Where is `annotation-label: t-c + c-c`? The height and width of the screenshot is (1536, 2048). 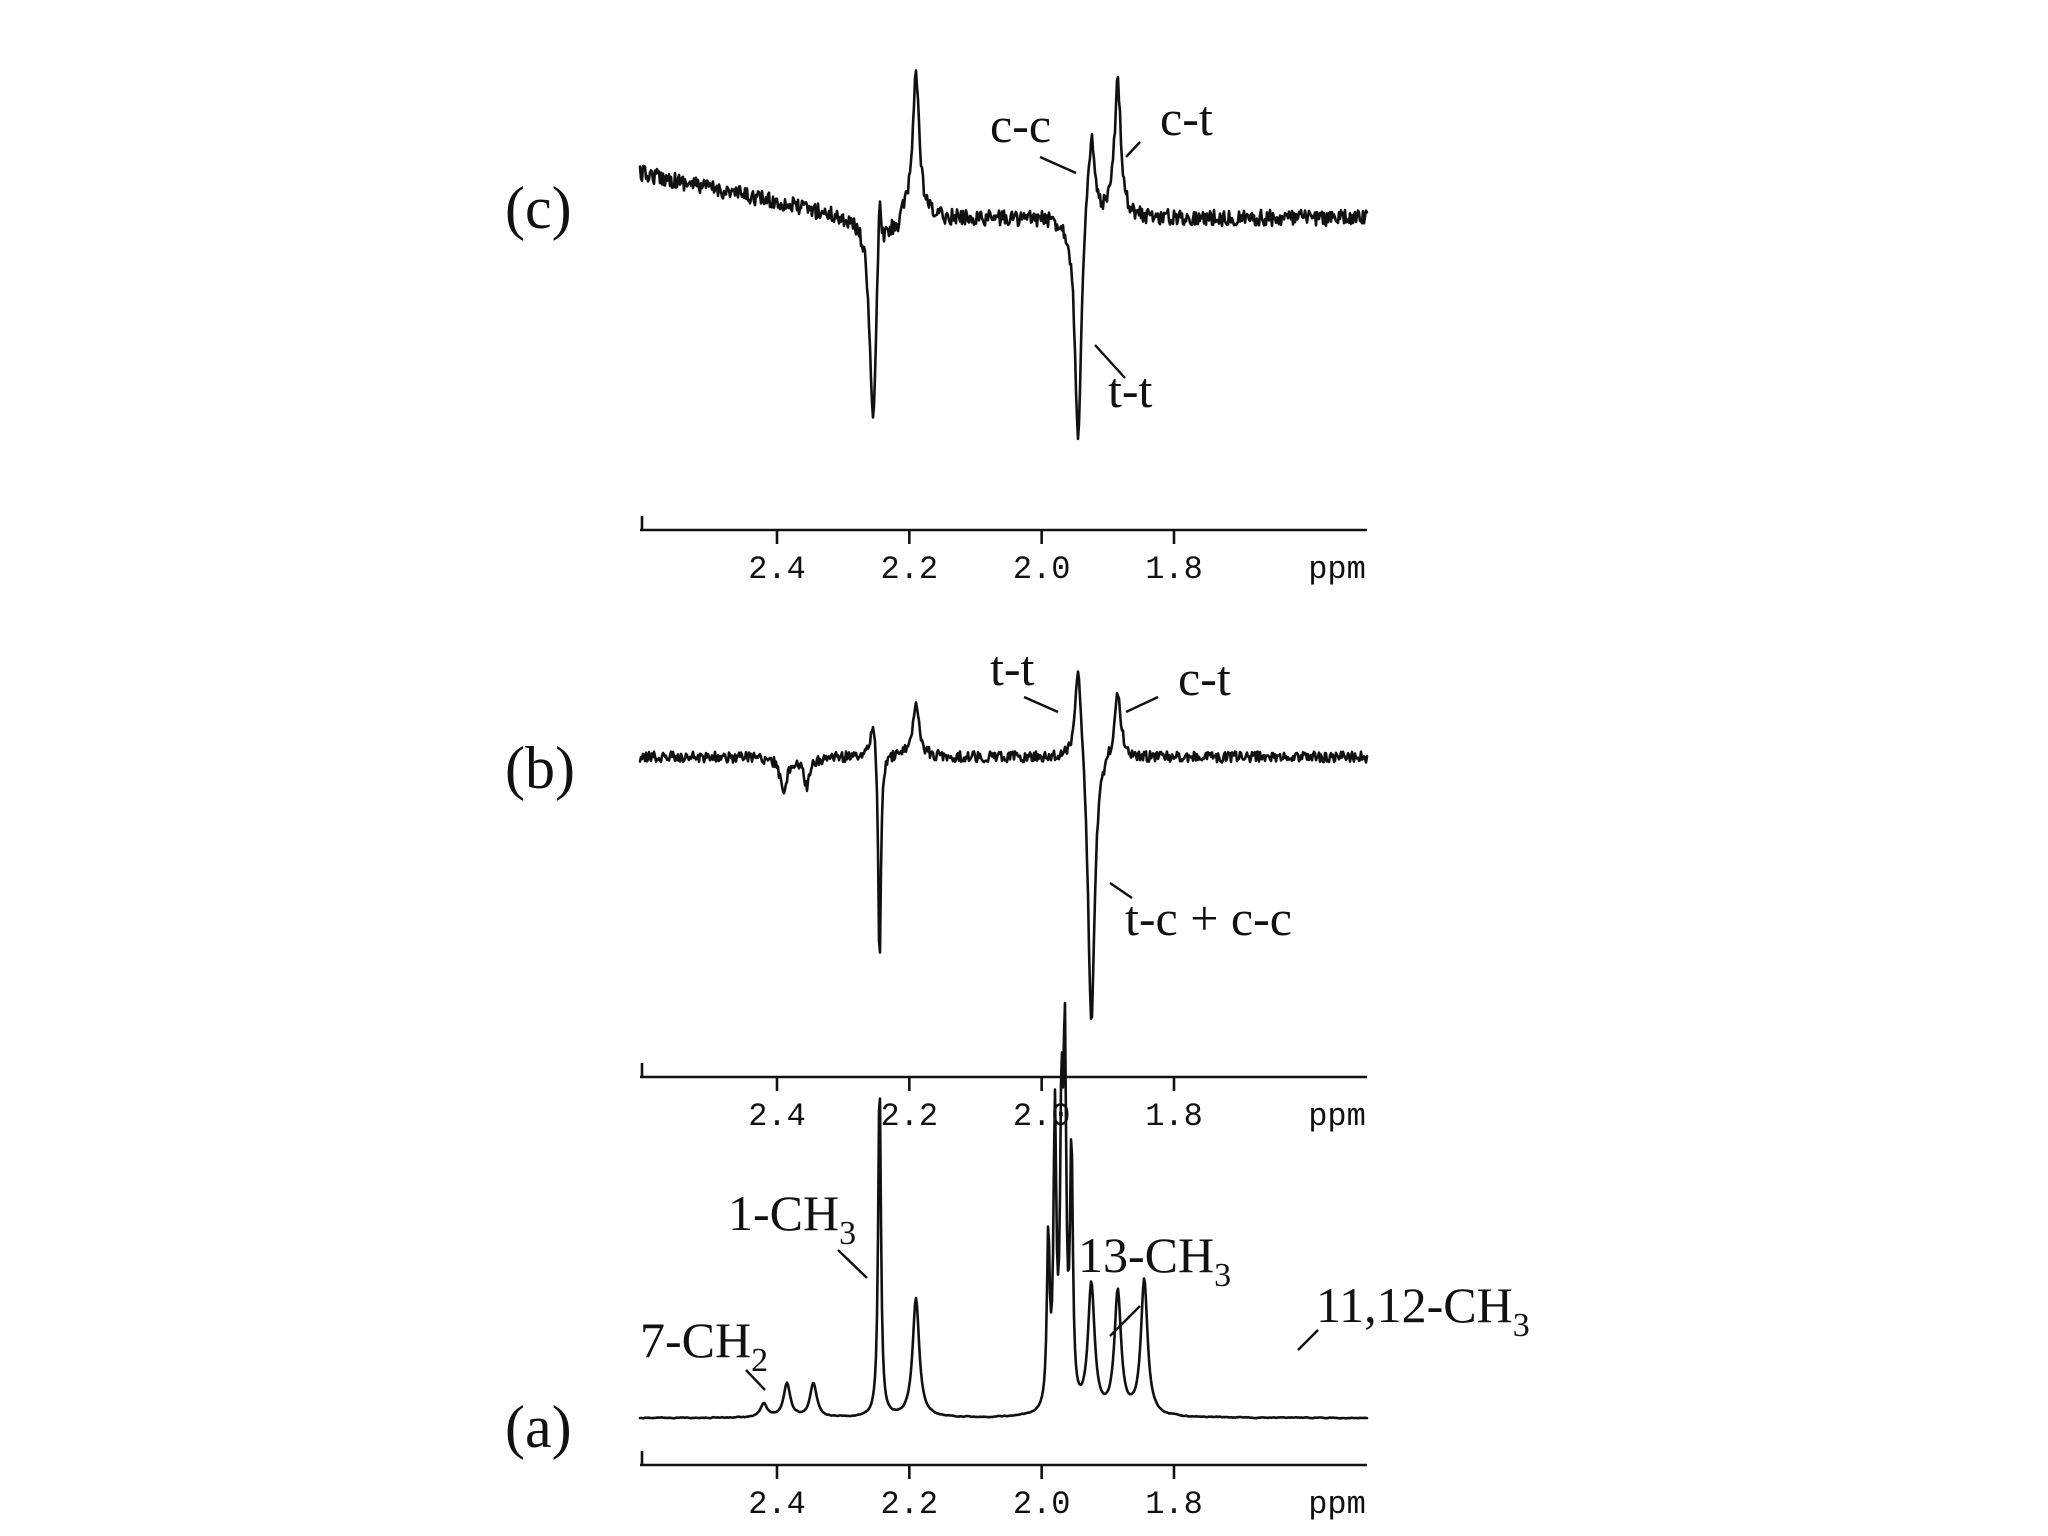 annotation-label: t-c + c-c is located at coordinates (1208, 918).